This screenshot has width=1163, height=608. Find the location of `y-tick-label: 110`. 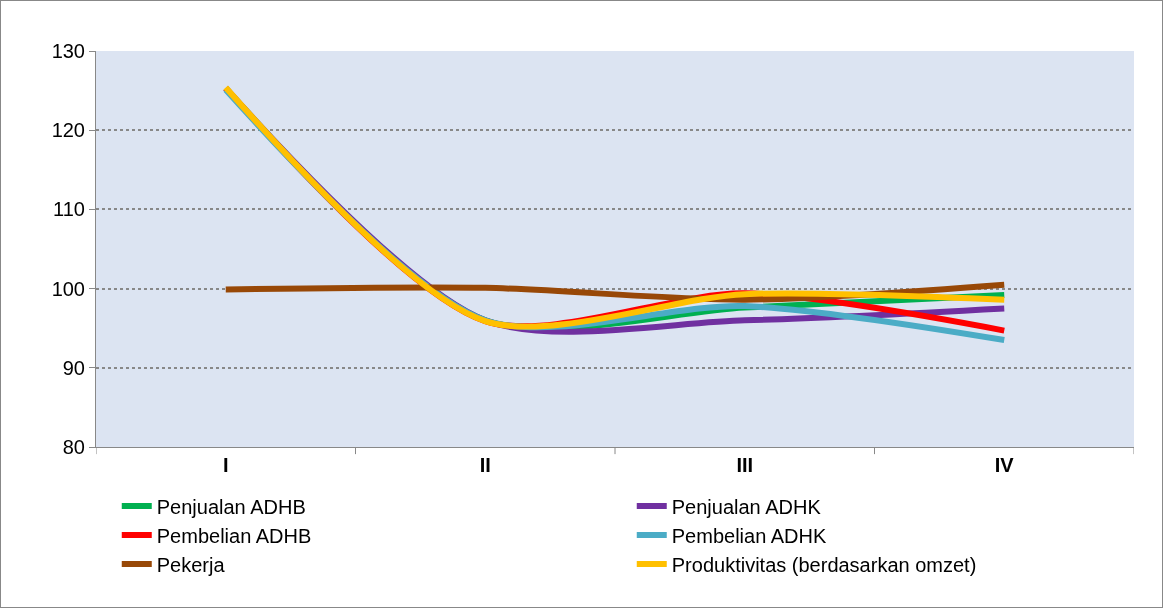

y-tick-label: 110 is located at coordinates (69, 209).